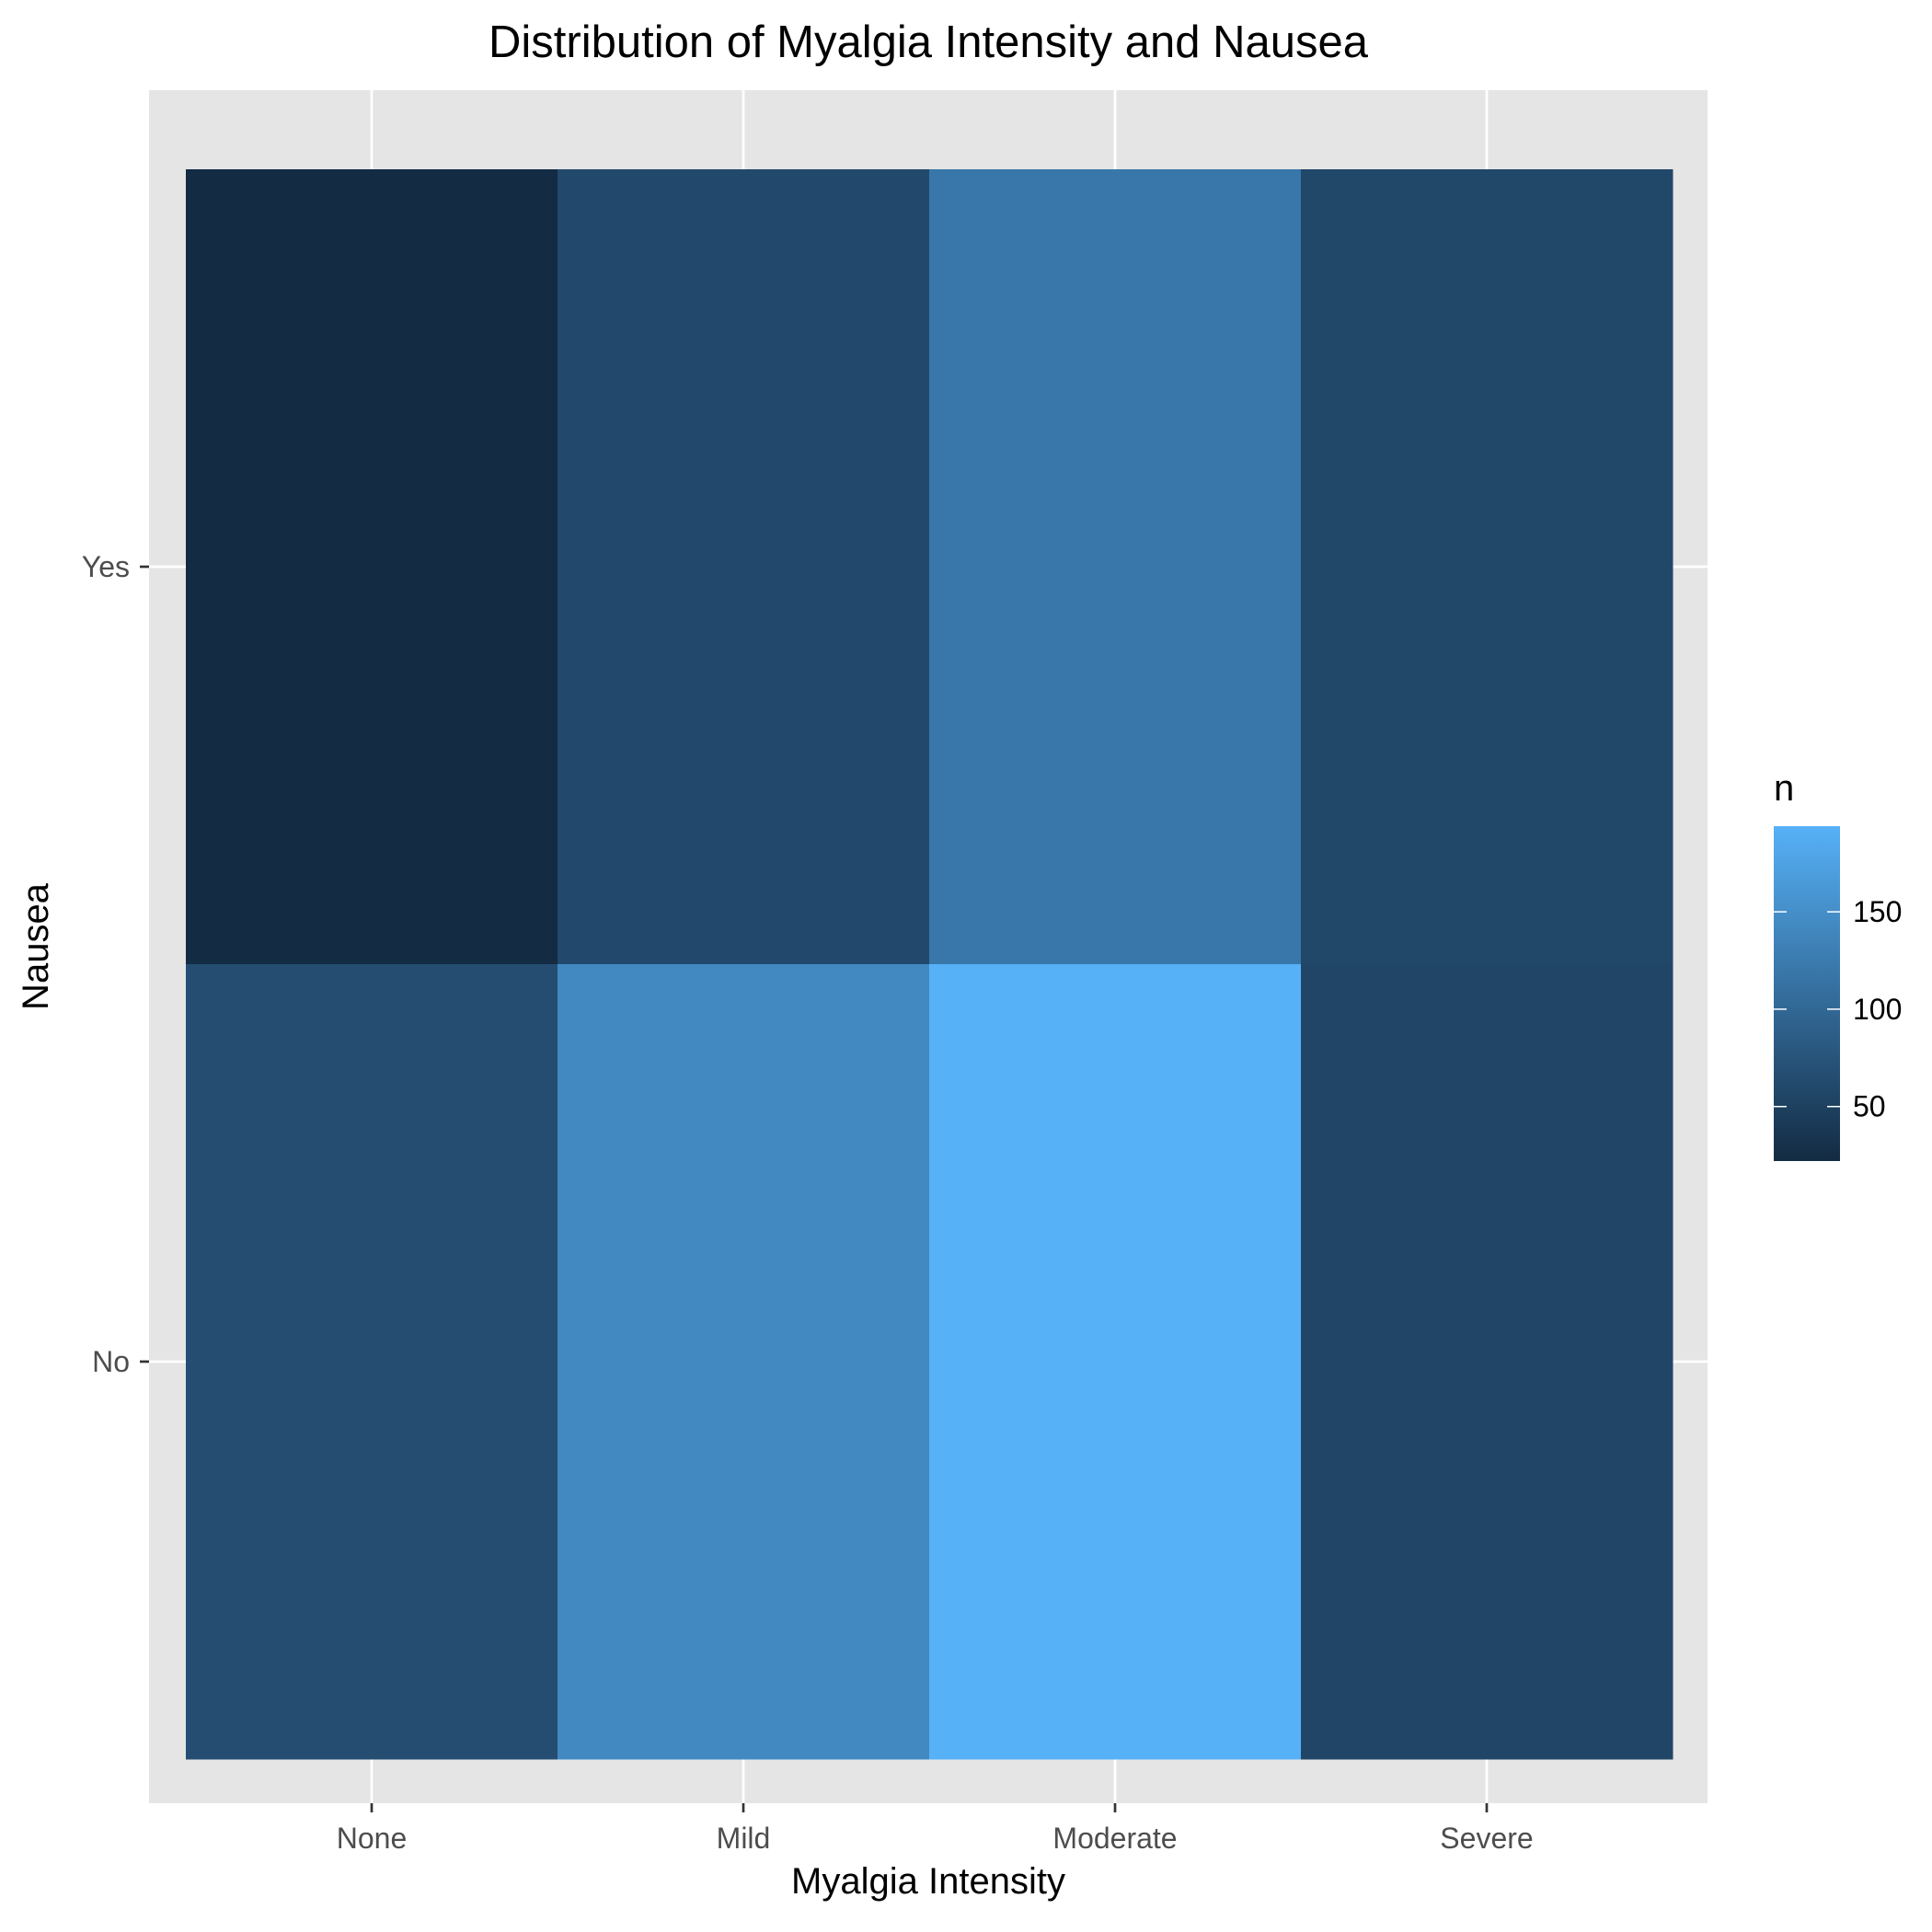  I want to click on legend-tick-label: 100, so click(1877, 1009).